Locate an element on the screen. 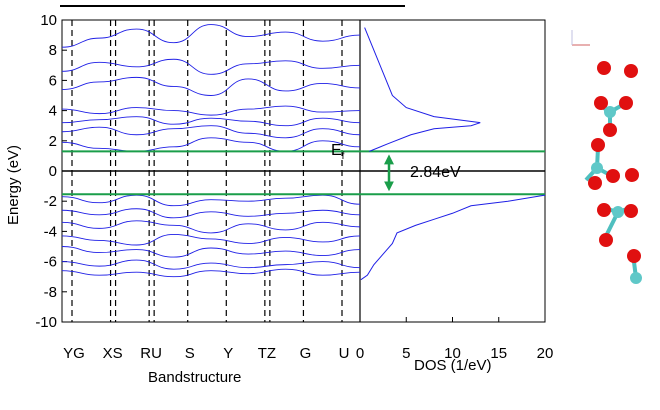 The height and width of the screenshot is (410, 660). y-tick-label: 8 is located at coordinates (53, 50).